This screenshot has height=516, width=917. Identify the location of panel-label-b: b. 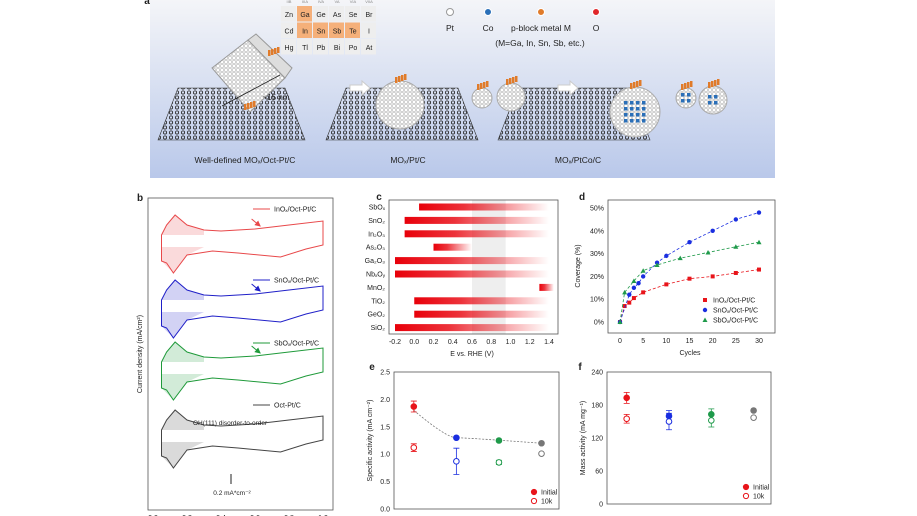
(140, 198).